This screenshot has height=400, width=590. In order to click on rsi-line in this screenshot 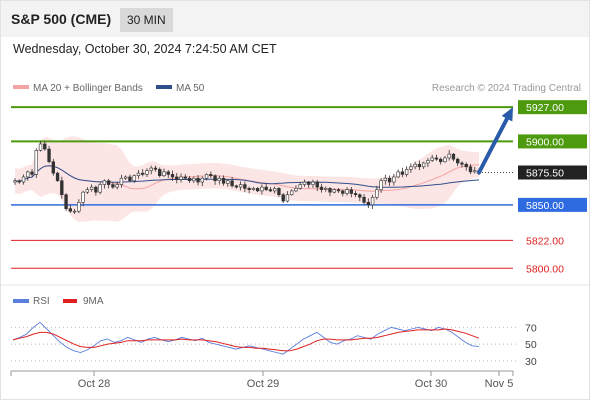, I will do `click(246, 338)`.